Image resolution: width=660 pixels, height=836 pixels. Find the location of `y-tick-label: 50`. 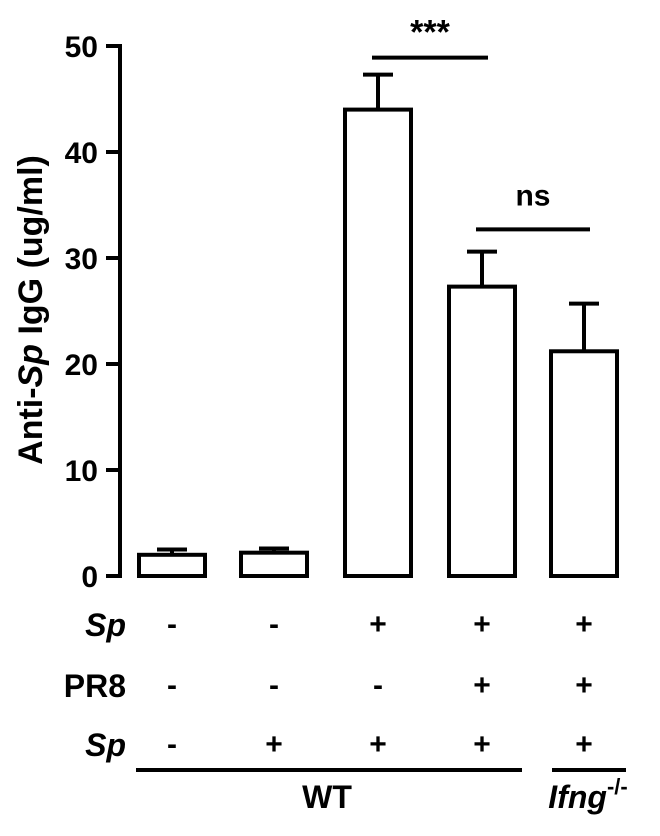

y-tick-label: 50 is located at coordinates (81, 47).